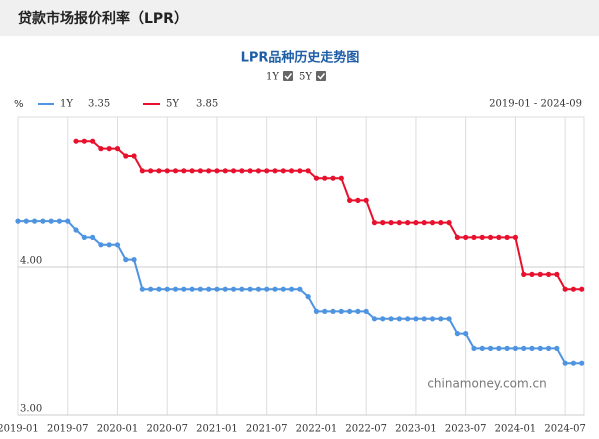 The height and width of the screenshot is (439, 599). Describe the element at coordinates (31, 261) in the screenshot. I see `y-tick-label: 4.00` at that location.